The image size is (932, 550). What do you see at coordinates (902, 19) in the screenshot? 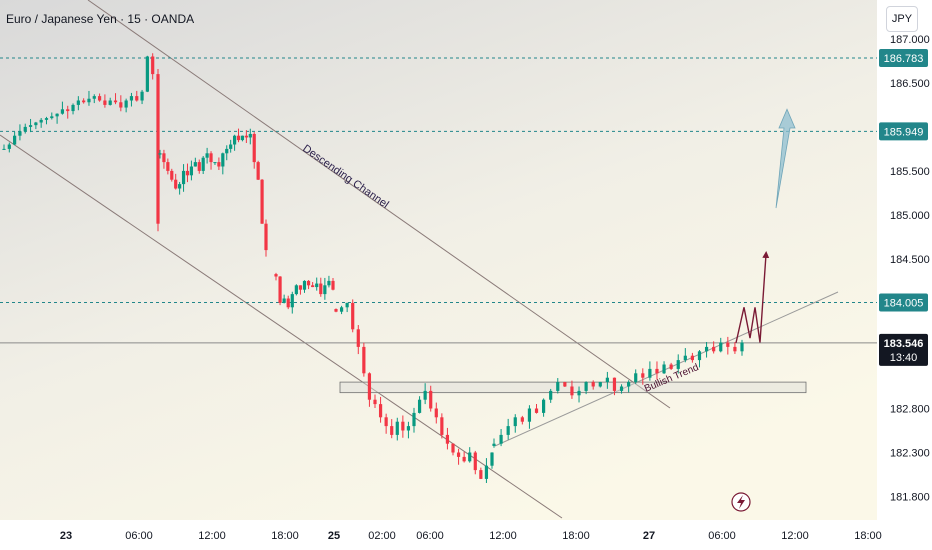
I see `currency-unit-button: JPY` at bounding box center [902, 19].